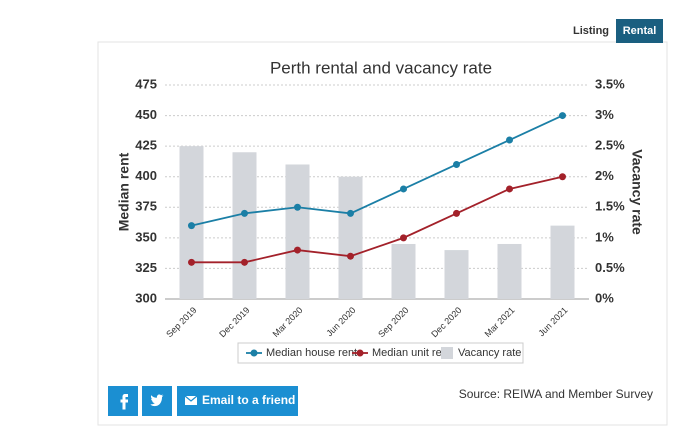 The height and width of the screenshot is (440, 677). Describe the element at coordinates (146, 145) in the screenshot. I see `y-tick-label: 425` at that location.